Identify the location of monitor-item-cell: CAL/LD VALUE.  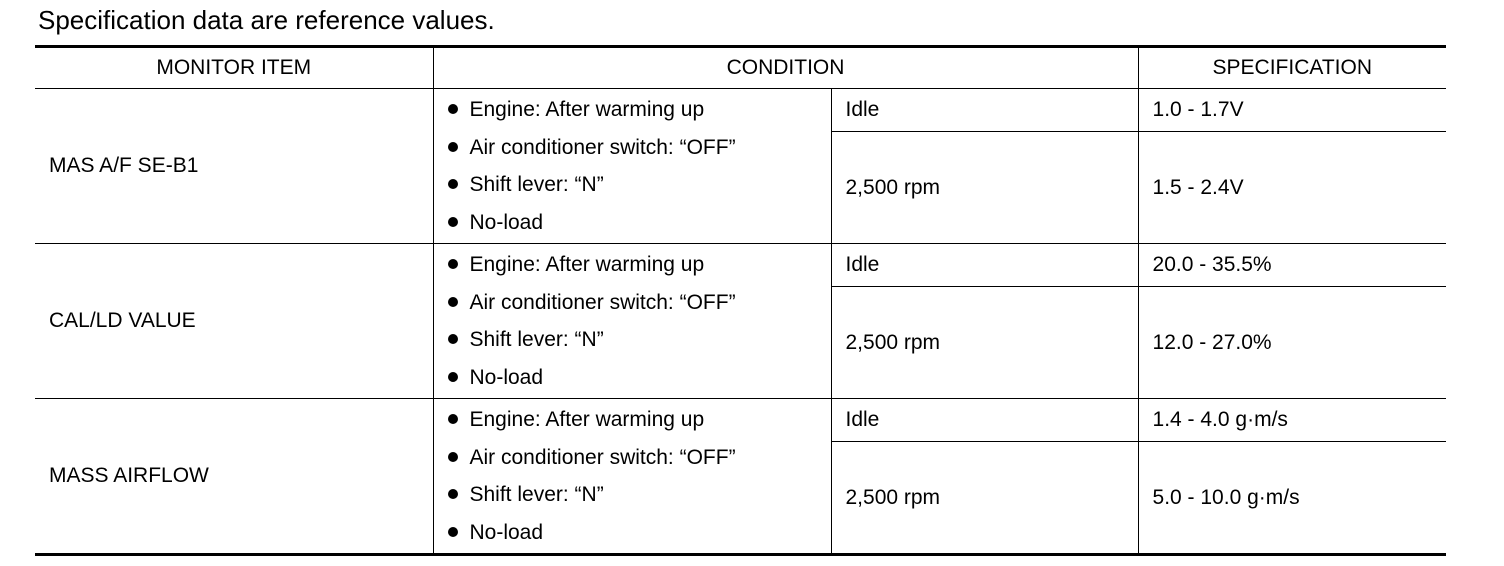
(234, 321).